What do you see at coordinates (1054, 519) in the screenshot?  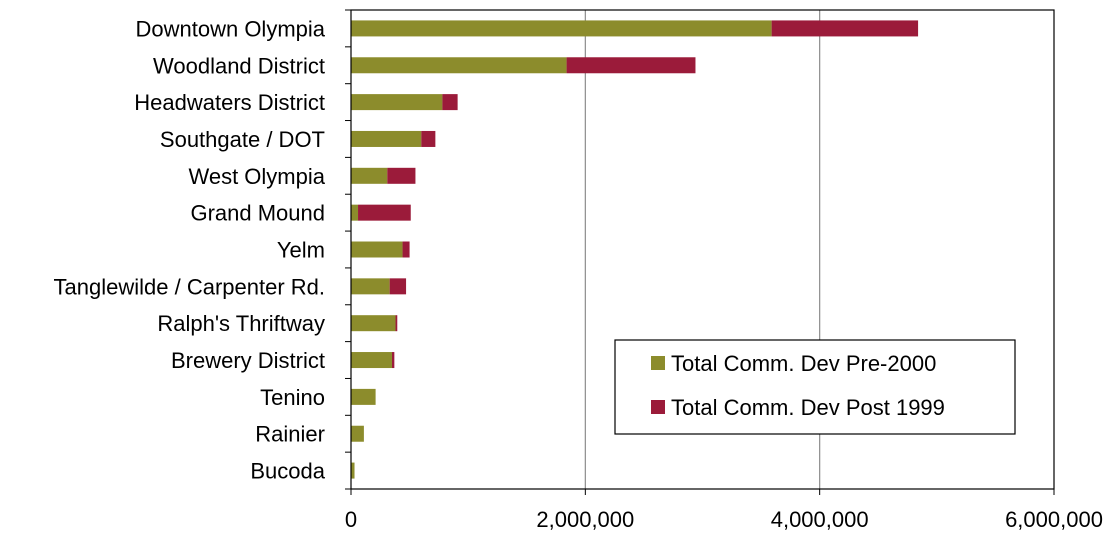 I see `x-tick-label: 6,000,000` at bounding box center [1054, 519].